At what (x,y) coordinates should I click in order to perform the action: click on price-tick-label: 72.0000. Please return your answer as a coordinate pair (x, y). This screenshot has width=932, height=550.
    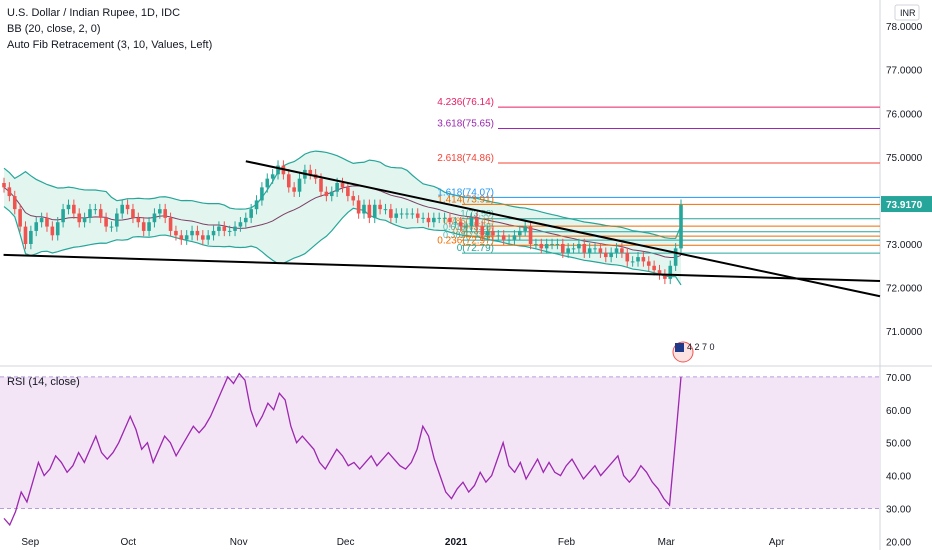
    Looking at the image, I should click on (904, 289).